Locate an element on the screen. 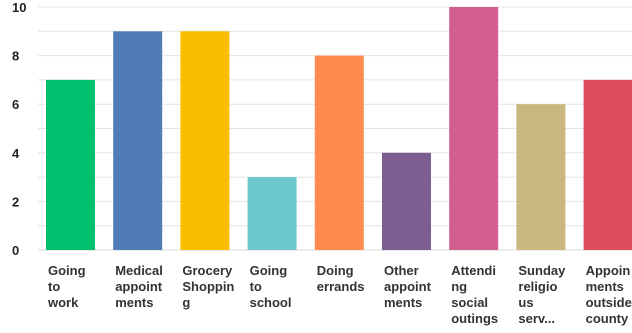  x-tick-label: Appoin ments outside county is located at coordinates (609, 294).